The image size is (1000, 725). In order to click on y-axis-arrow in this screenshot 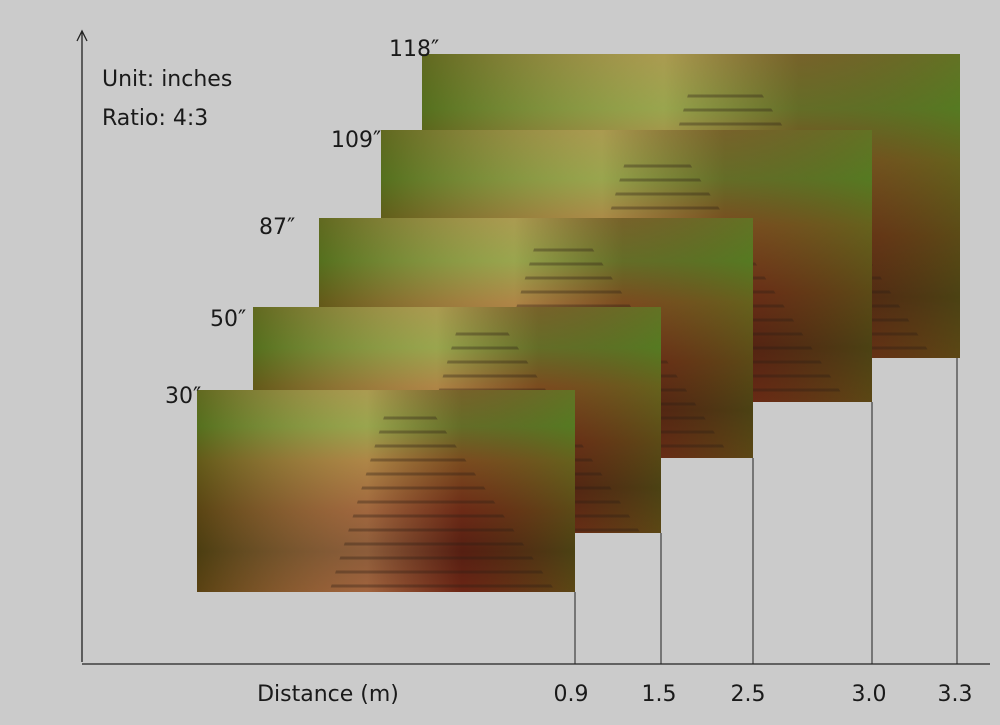, I will do `click(82, 35)`.